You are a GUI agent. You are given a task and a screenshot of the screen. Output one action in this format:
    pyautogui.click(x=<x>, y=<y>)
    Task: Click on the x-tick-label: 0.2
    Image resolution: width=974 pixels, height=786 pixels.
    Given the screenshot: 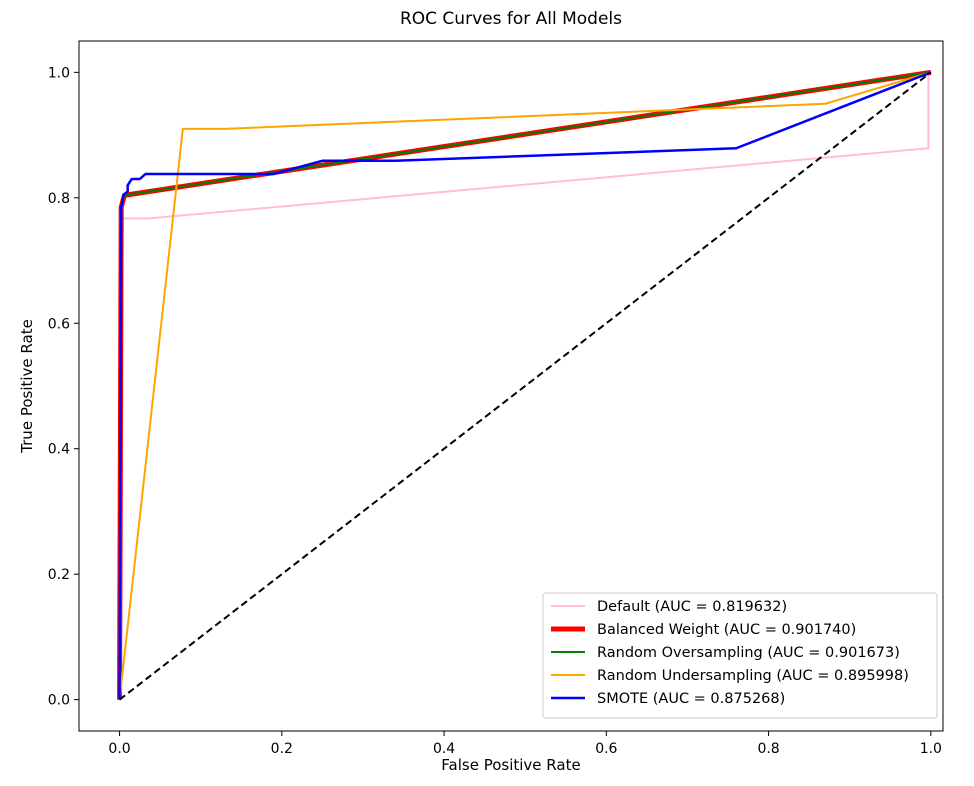 What is the action you would take?
    pyautogui.click(x=282, y=749)
    